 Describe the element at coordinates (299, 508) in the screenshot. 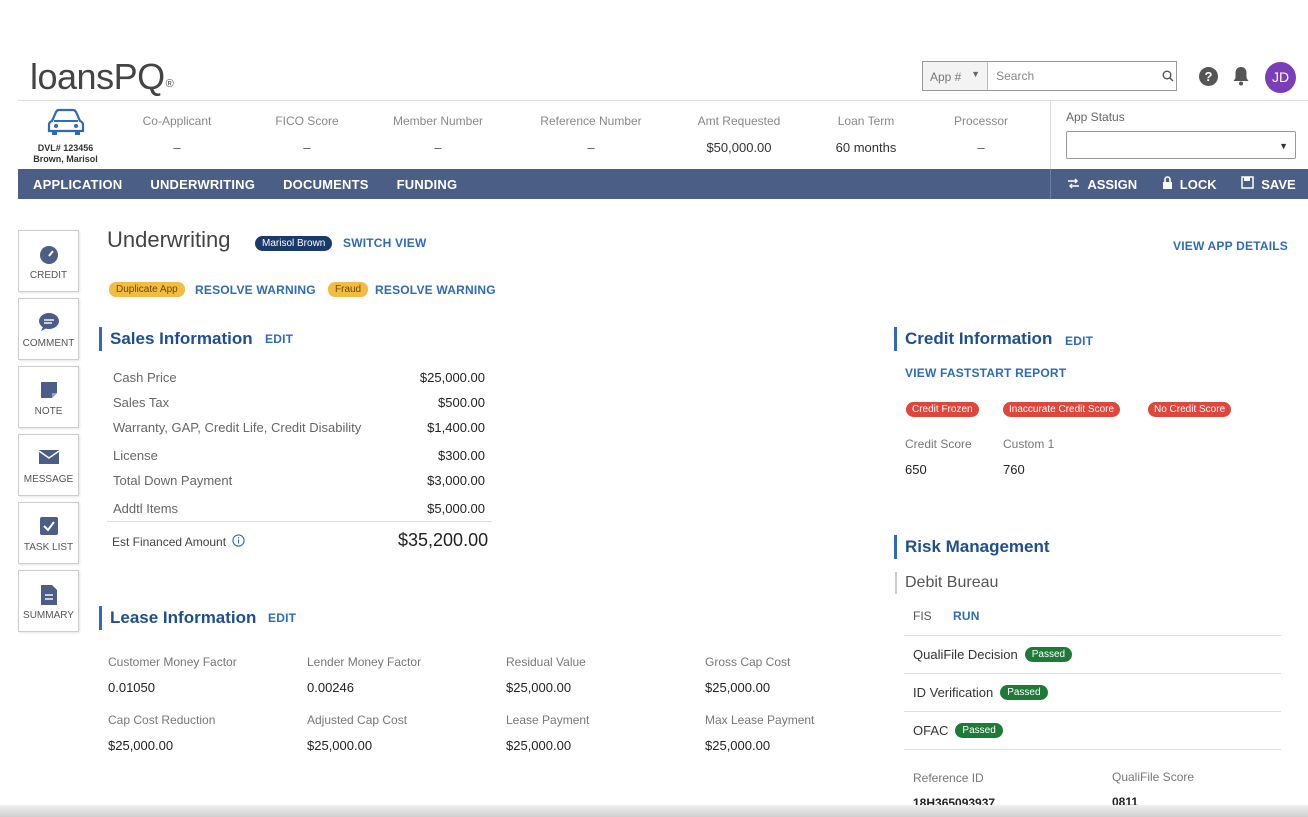

I see `sales-row: Addtl Items $5,000.00` at that location.